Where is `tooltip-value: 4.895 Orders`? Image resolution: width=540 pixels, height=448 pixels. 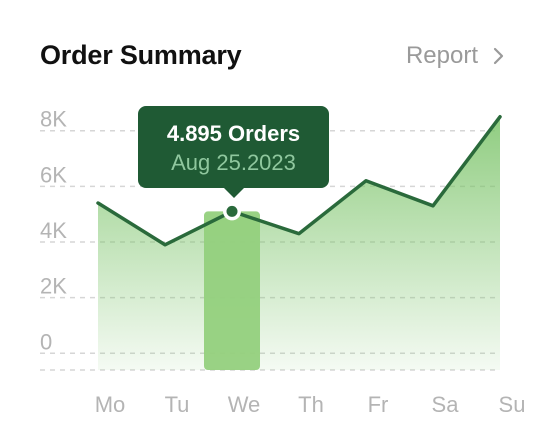
tooltip-value: 4.895 Orders is located at coordinates (233, 133).